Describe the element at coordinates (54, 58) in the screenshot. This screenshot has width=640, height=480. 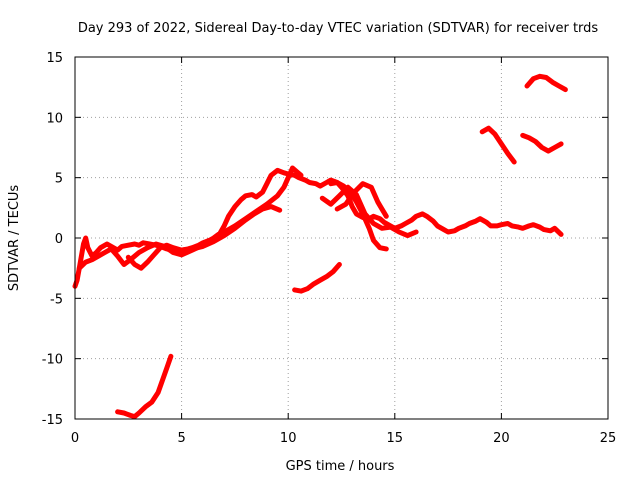
I see `y-tick-label: 15` at that location.